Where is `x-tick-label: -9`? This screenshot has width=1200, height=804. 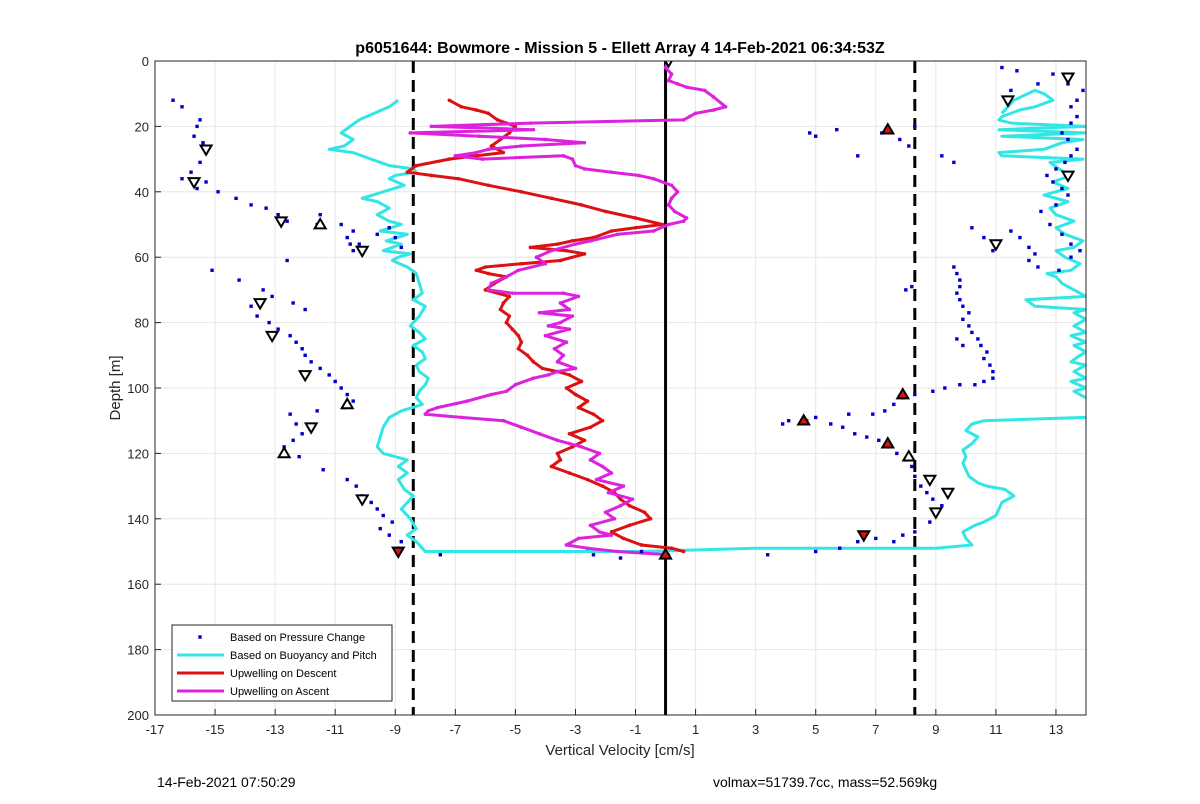 x-tick-label: -9 is located at coordinates (395, 729).